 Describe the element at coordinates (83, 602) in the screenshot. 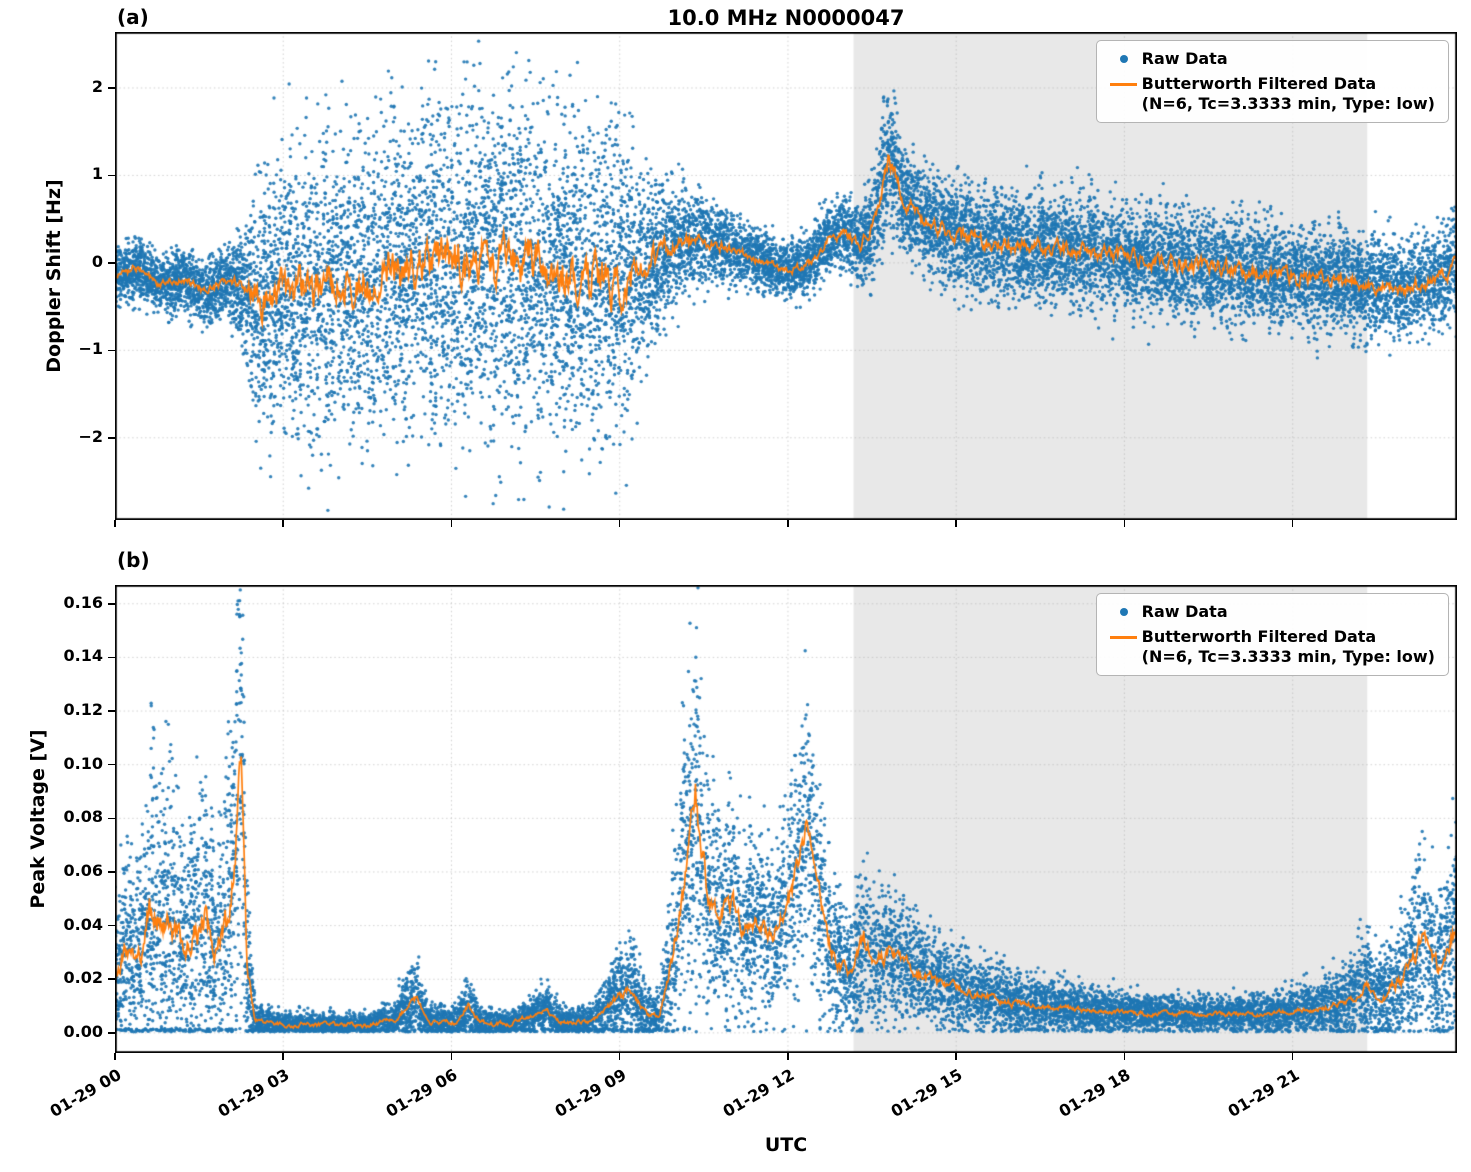

I see `y-tick-label: 0.16` at that location.